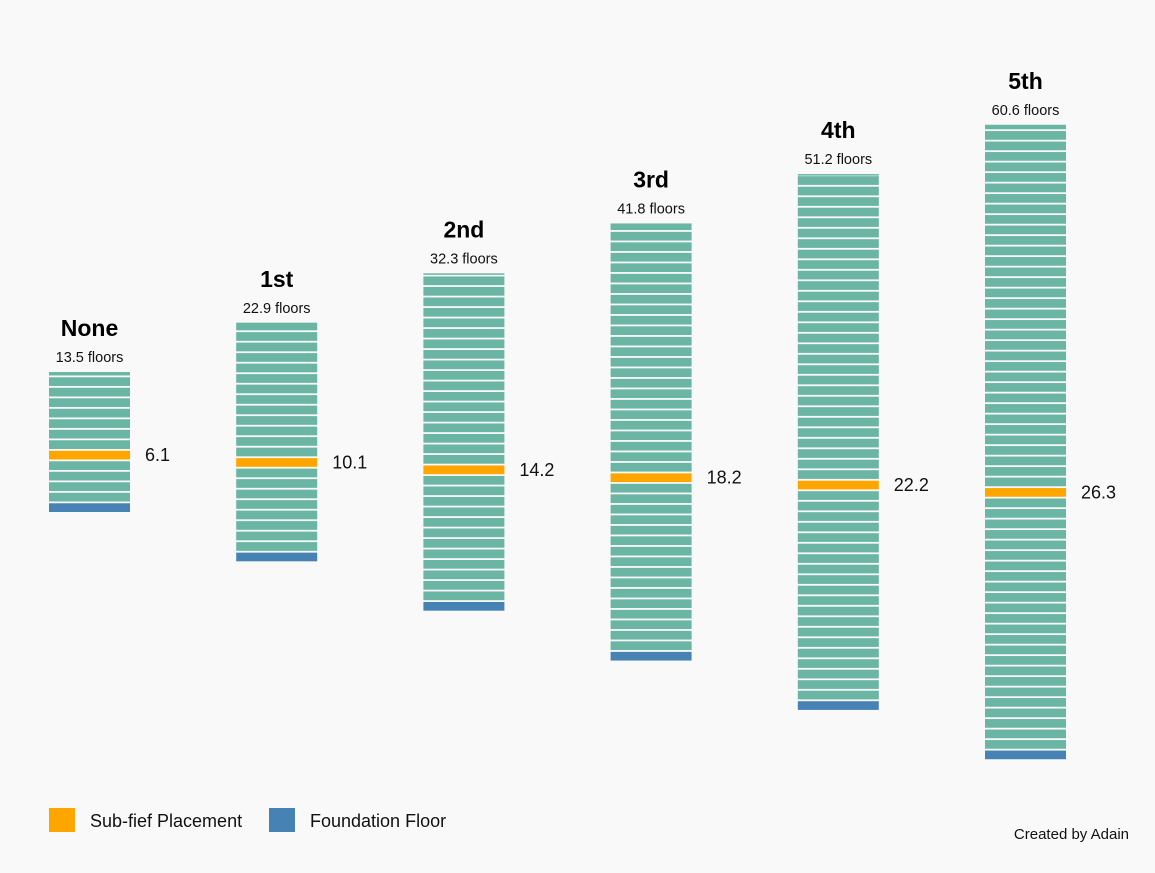 The width and height of the screenshot is (1155, 873). What do you see at coordinates (62, 820) in the screenshot?
I see `legend-swatch-sub-fief-placement` at bounding box center [62, 820].